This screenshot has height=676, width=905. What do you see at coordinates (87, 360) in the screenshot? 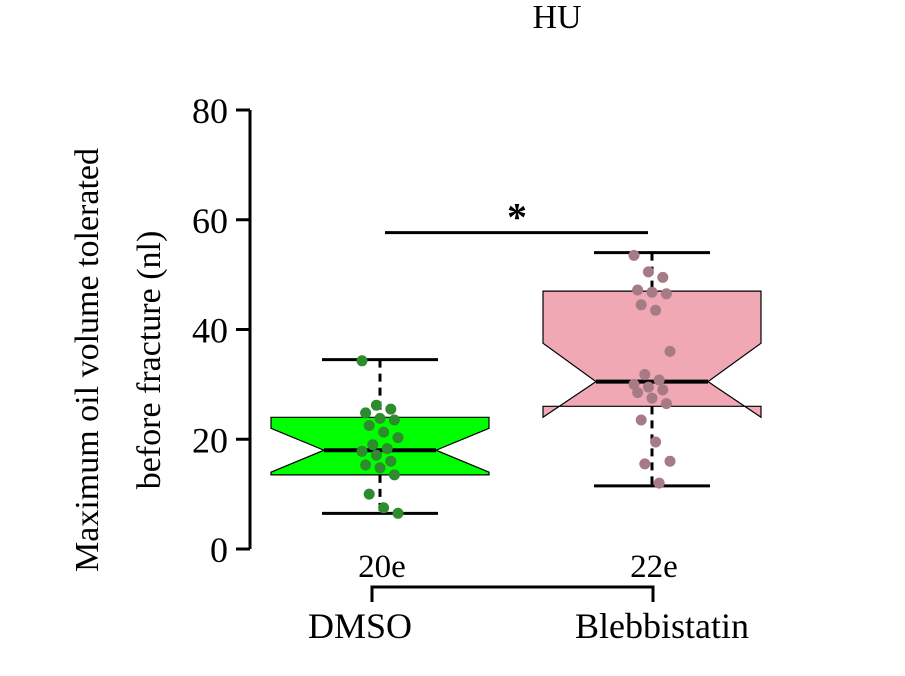
I see `y-axis-label-line-1: Maximum oil volume tolerated` at bounding box center [87, 360].